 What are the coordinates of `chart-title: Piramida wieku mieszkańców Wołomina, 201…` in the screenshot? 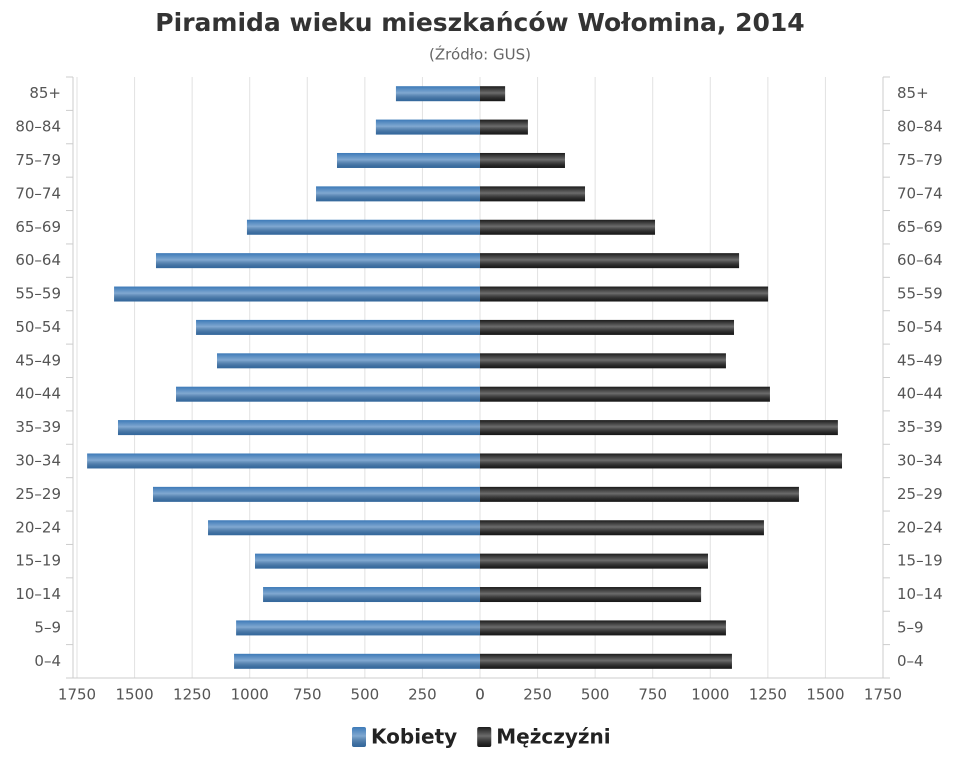 It's located at (479, 22).